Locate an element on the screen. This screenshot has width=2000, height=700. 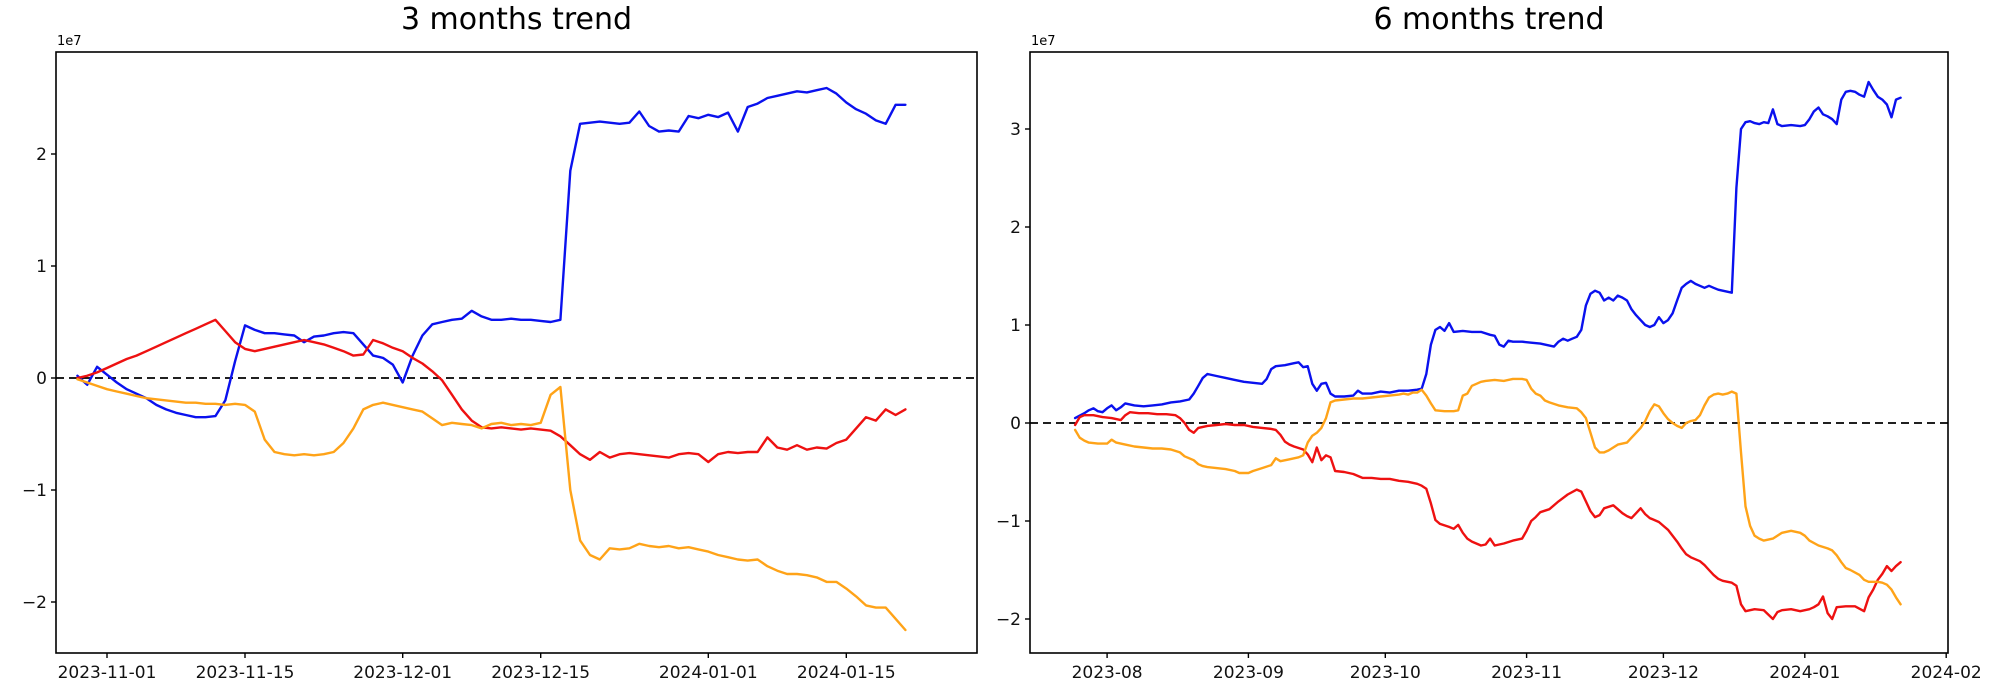
x-tick-label: 2023-12 is located at coordinates (1663, 673).